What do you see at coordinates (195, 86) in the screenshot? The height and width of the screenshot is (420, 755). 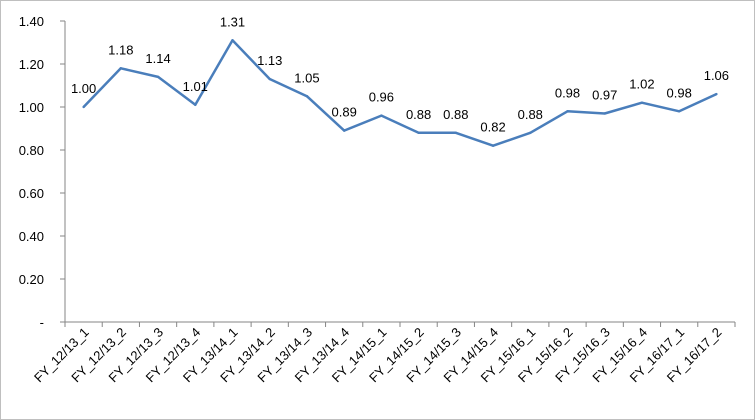 I see `data-label: 1.01` at bounding box center [195, 86].